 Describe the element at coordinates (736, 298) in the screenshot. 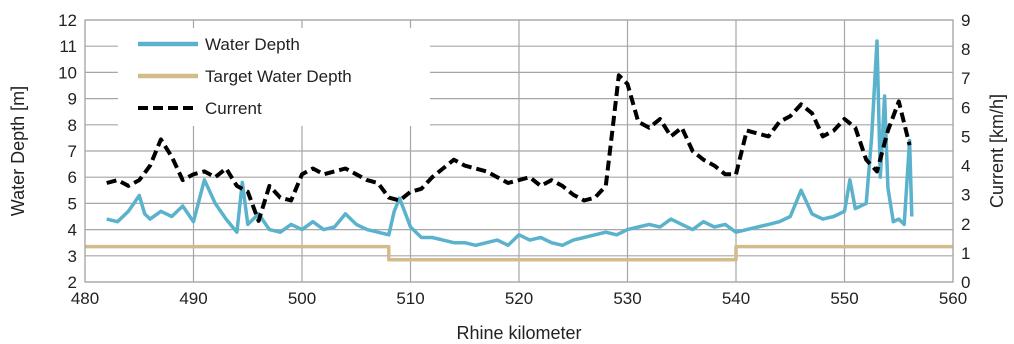

I see `x-tick-label: 540` at that location.